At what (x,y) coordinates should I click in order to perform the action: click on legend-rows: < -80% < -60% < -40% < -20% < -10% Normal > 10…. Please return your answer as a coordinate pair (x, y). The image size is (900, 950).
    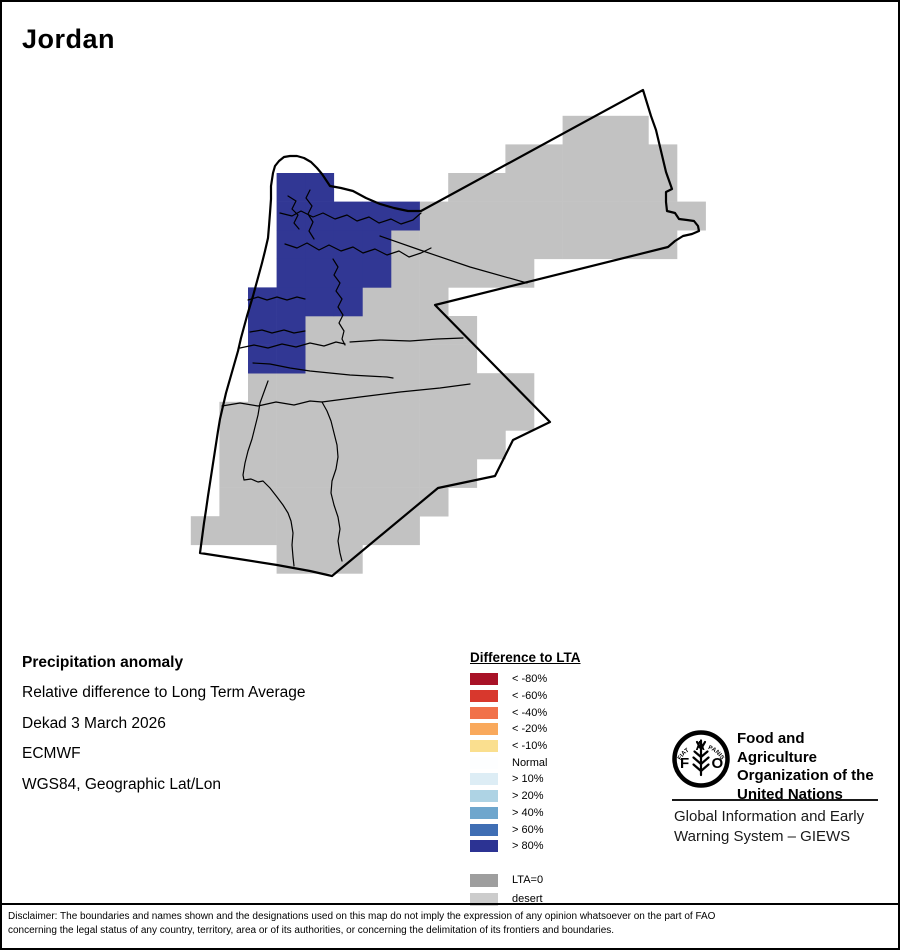
    Looking at the image, I should click on (540, 763).